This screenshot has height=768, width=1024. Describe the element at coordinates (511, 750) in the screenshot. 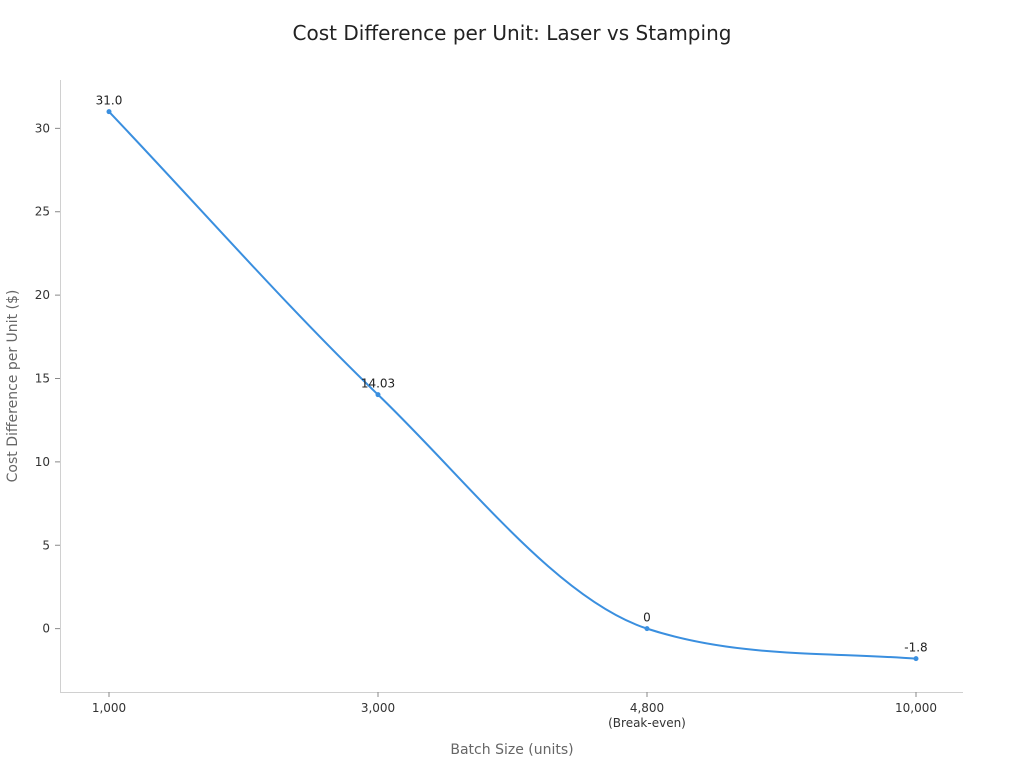

I see `x-axis-title: Batch Size (units)` at that location.